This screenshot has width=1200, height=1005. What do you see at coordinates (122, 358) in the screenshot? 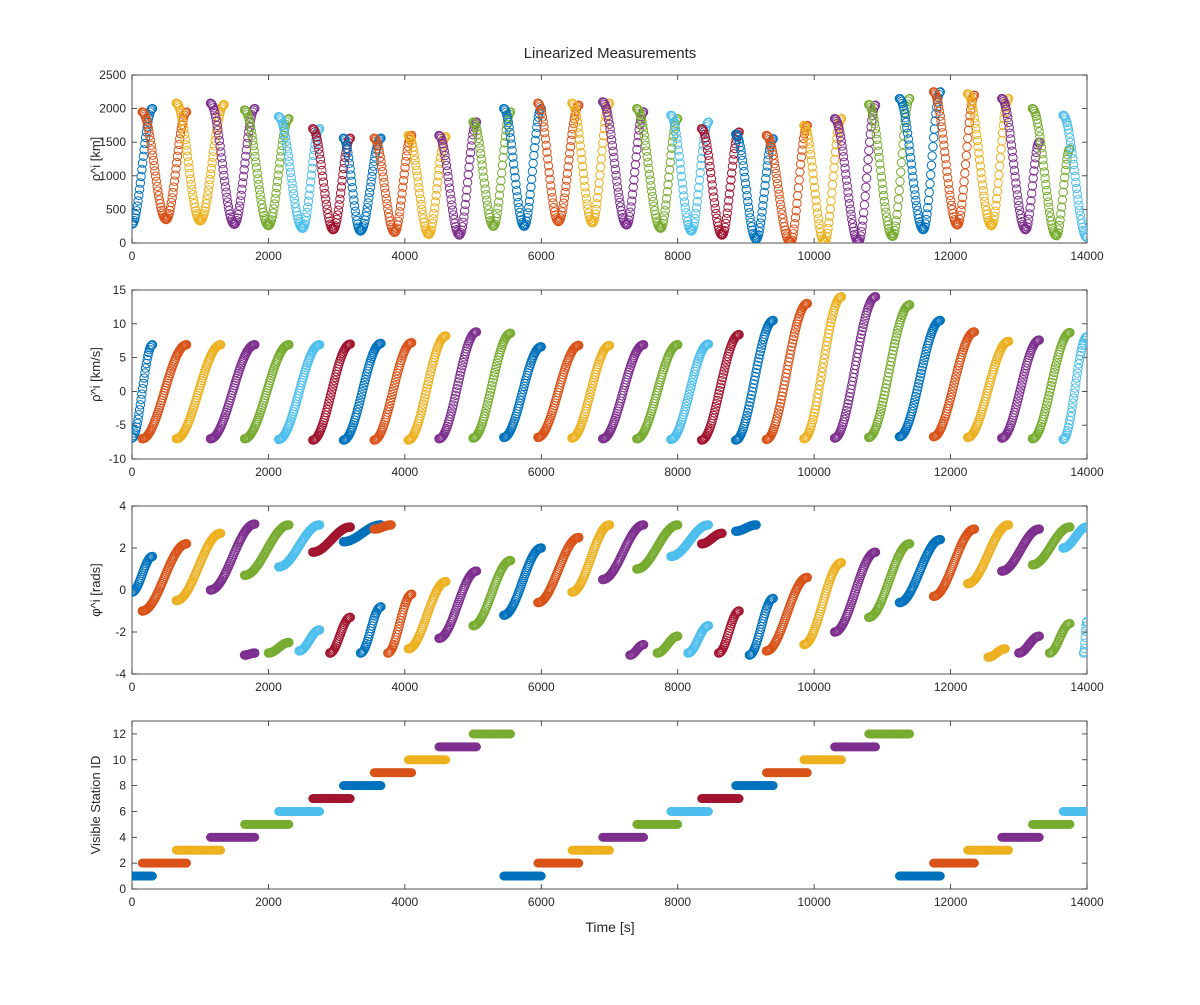
I see `y-tick-label: 5` at bounding box center [122, 358].